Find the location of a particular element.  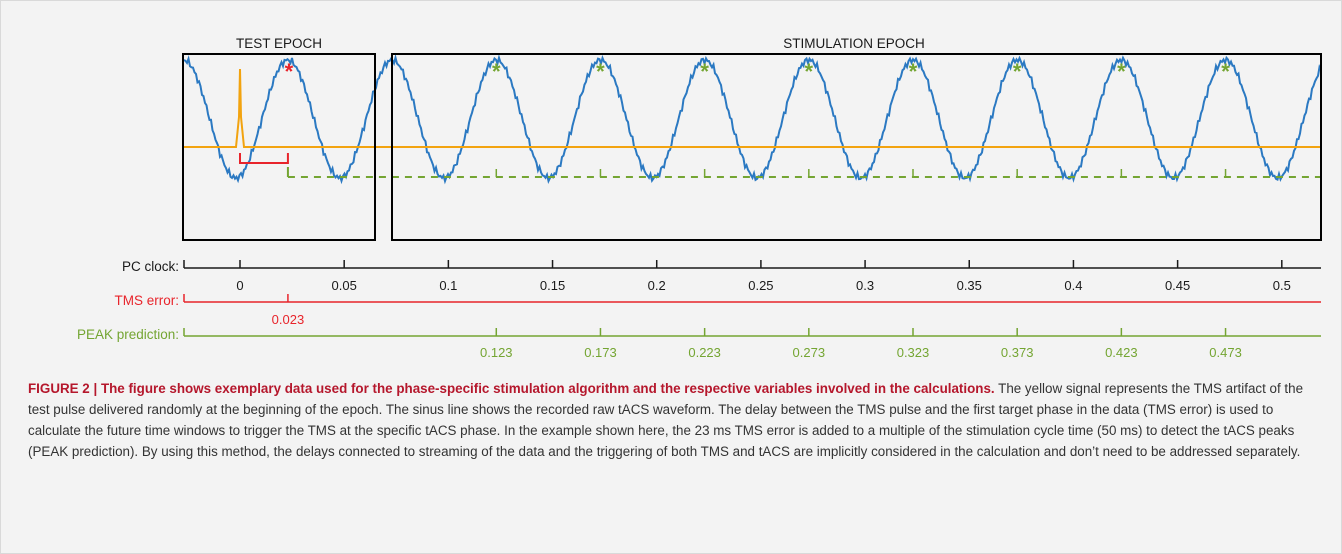

pc-clock-axis-label: PC clock: is located at coordinates (150, 266).